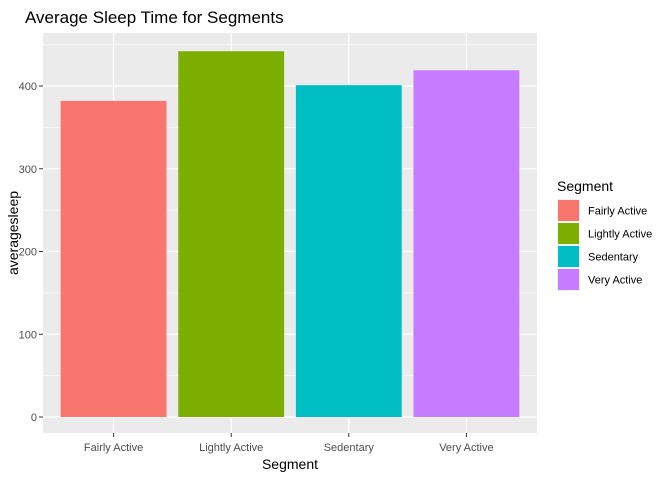 The height and width of the screenshot is (480, 672). I want to click on bar-sedentary, so click(348, 251).